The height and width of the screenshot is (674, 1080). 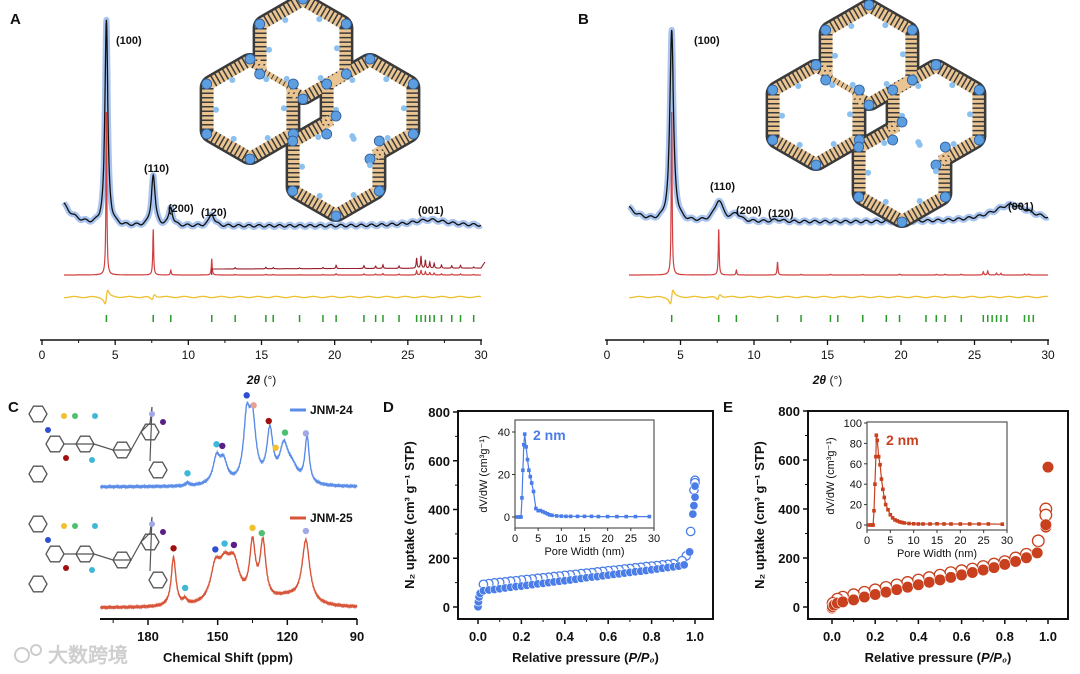 What do you see at coordinates (728, 407) in the screenshot?
I see `panel-label: E` at bounding box center [728, 407].